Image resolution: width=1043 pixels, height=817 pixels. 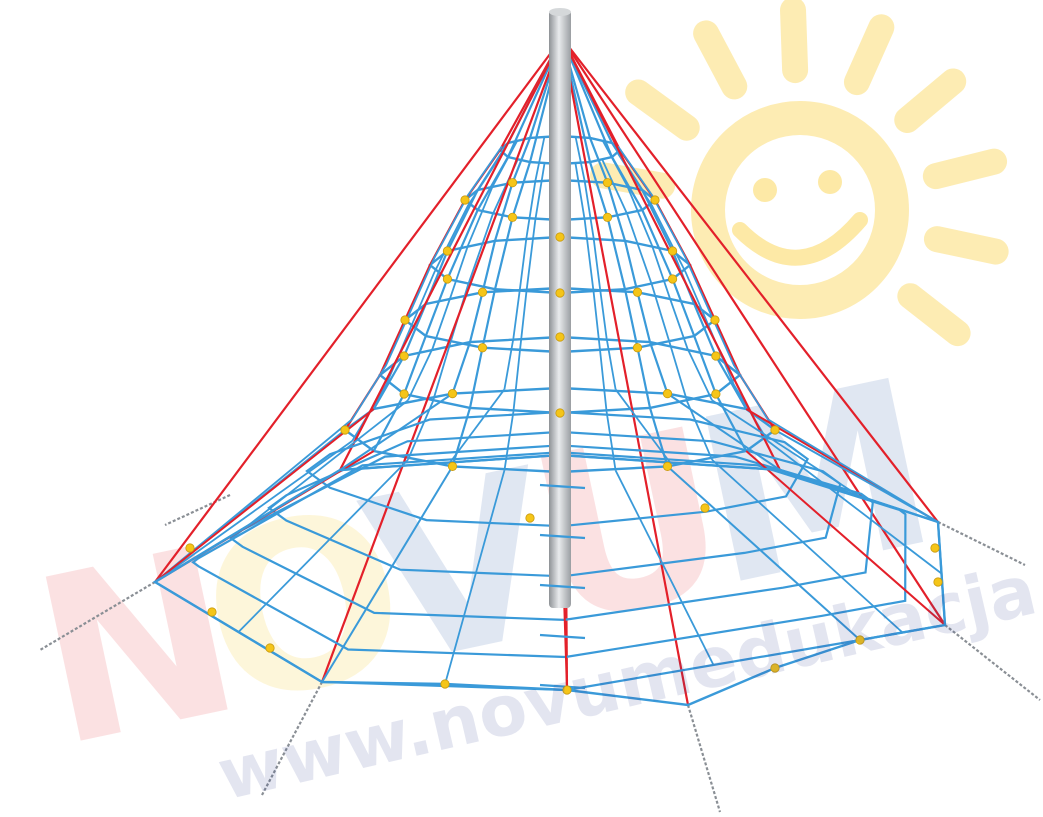 What do you see at coordinates (765, 190) in the screenshot?
I see `sun-eye-left` at bounding box center [765, 190].